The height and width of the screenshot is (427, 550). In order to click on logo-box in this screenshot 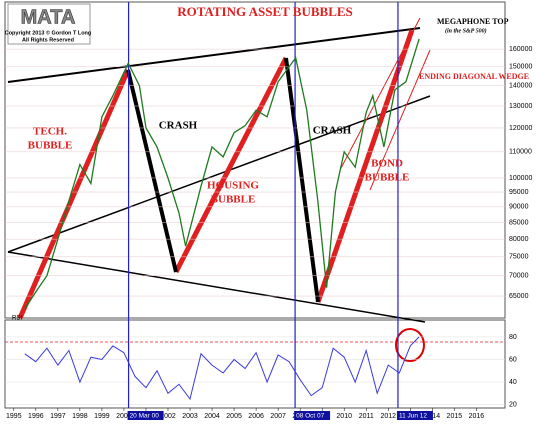, I will do `click(49, 24)`.